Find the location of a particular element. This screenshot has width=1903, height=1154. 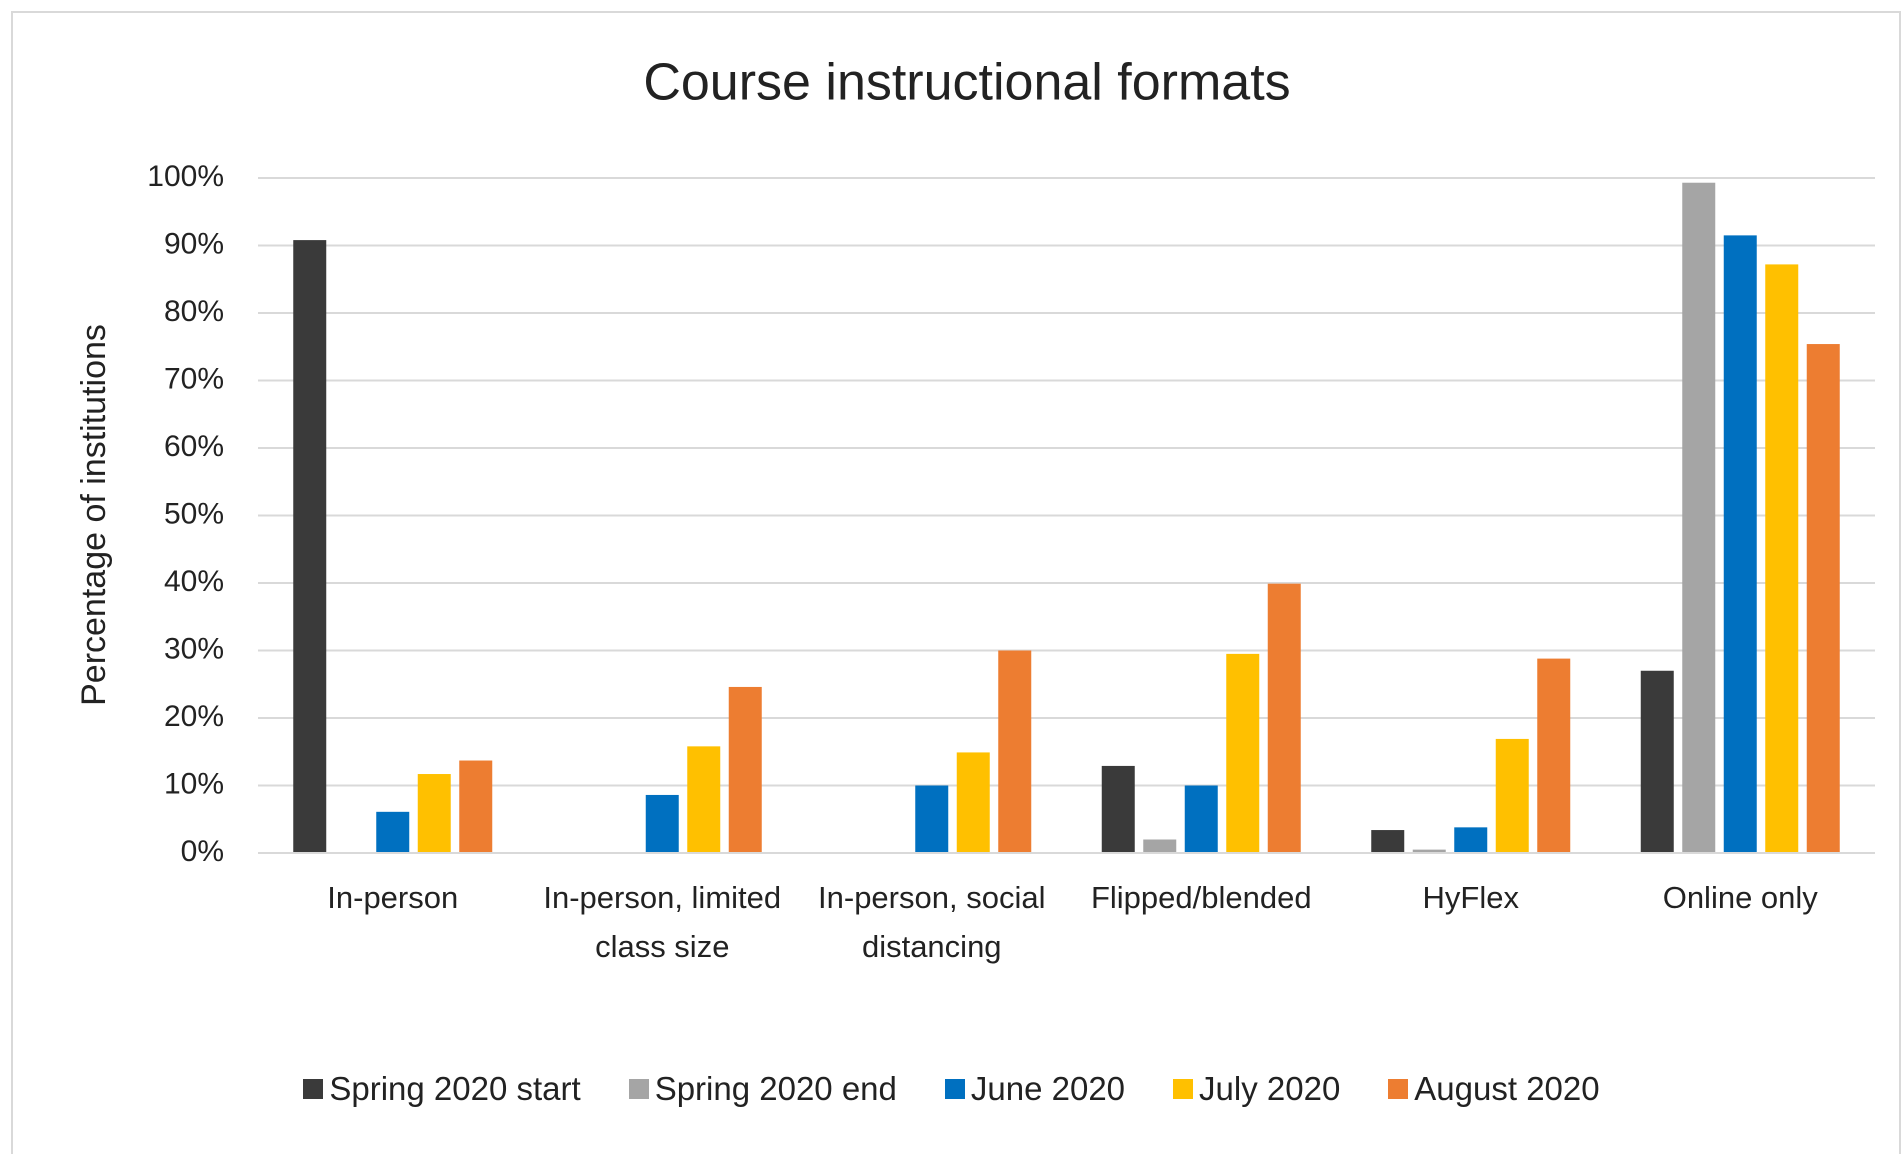

x-tick-label: In-person is located at coordinates (393, 897).